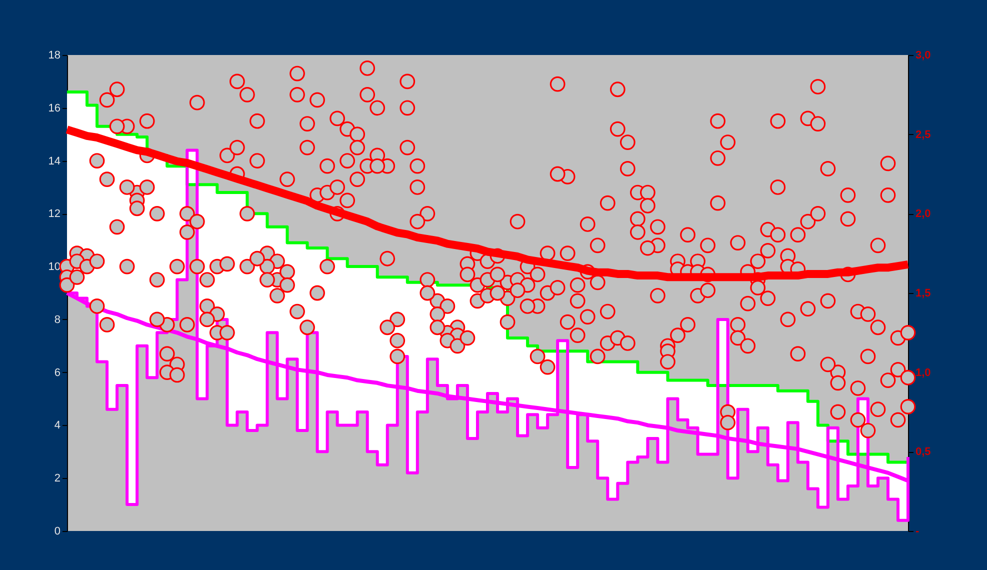  I want to click on y-tick-label: 6, so click(57, 372).